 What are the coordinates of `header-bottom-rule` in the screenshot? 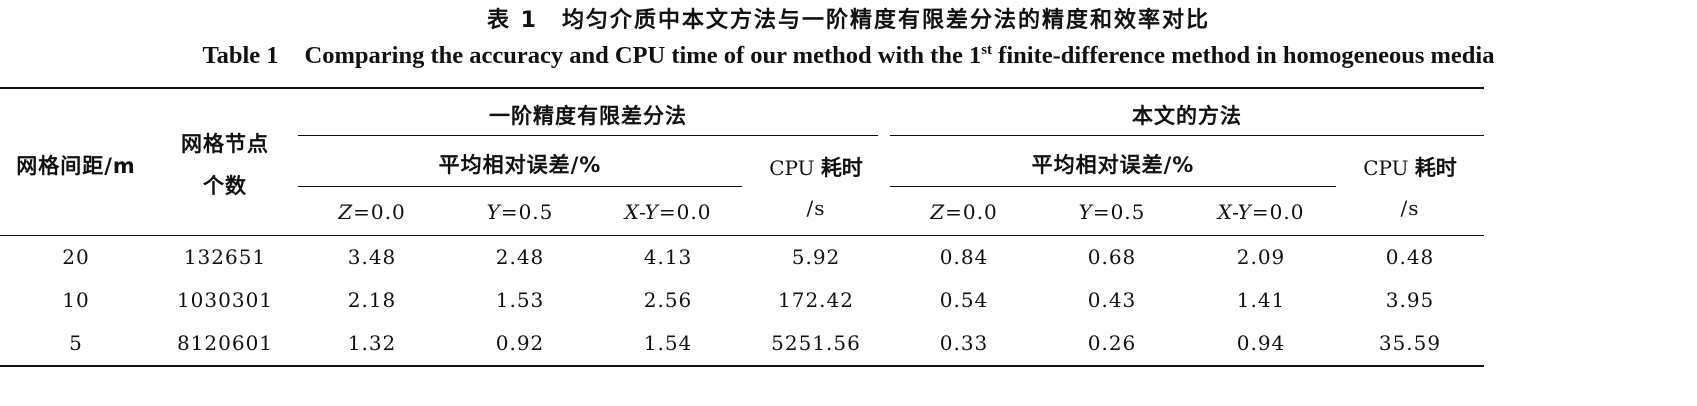 It's located at (742, 235).